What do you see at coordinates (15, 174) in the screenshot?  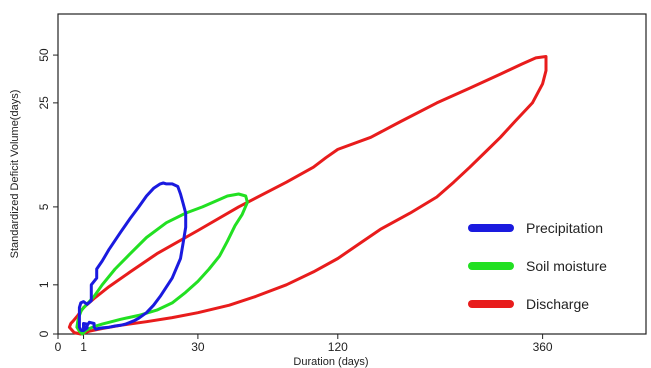 I see `y-axis-title: Standardized Deficit Volume(days)` at bounding box center [15, 174].